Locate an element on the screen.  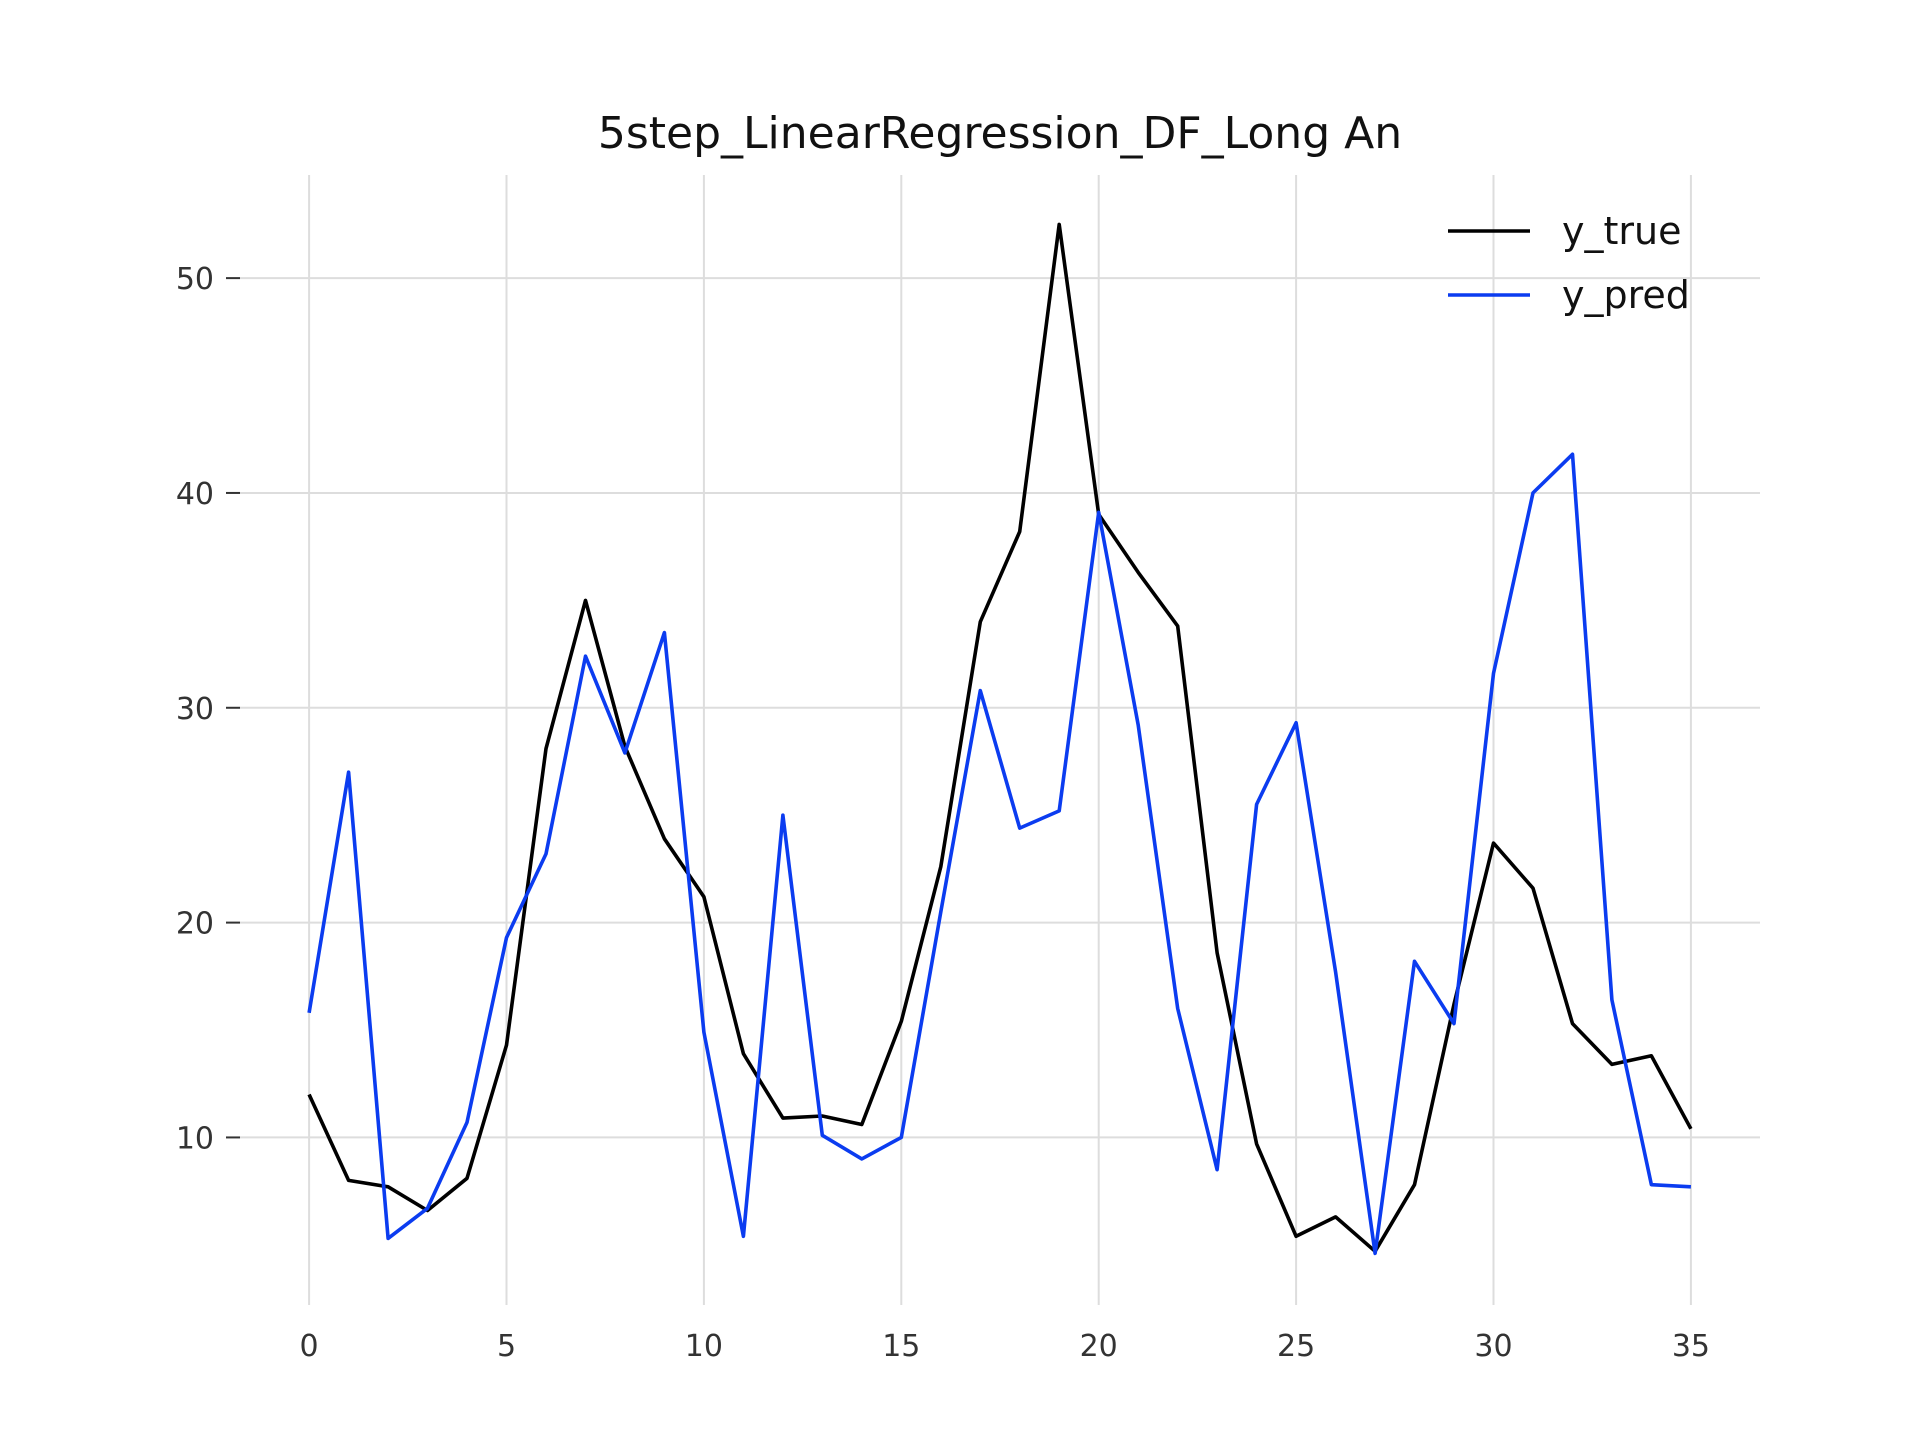
x-tick-label: 10 is located at coordinates (704, 1346).